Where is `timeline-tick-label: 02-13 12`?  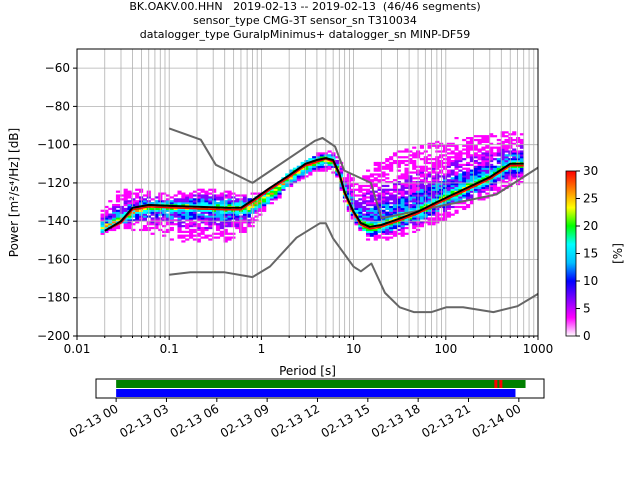 timeline-tick-label: 02-13 12 is located at coordinates (295, 420).